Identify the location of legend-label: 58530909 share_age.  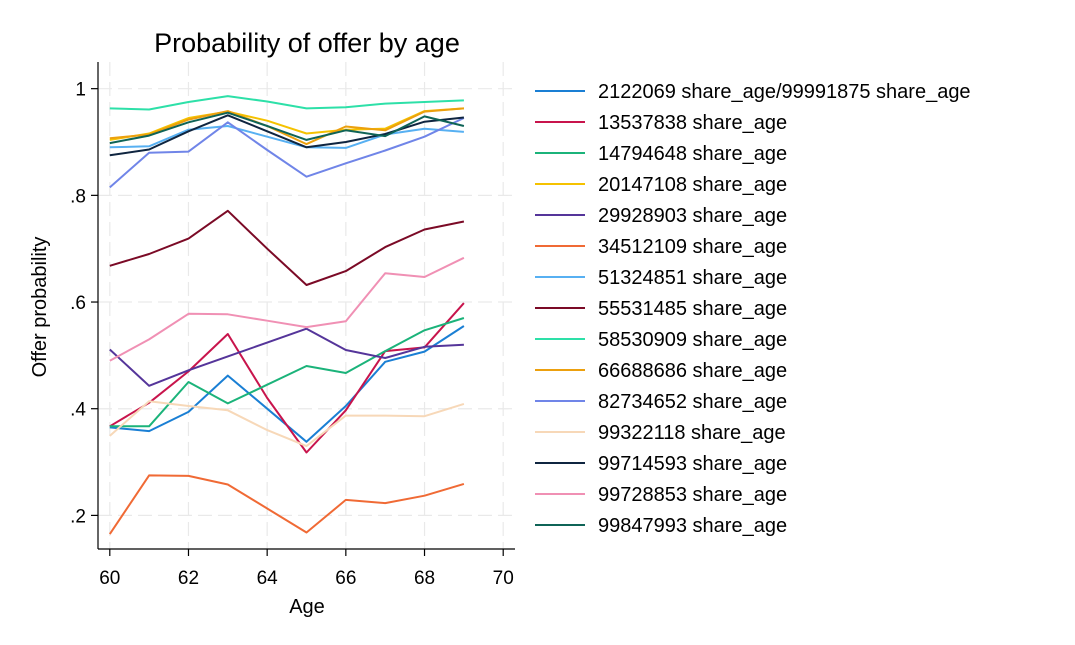
(692, 340).